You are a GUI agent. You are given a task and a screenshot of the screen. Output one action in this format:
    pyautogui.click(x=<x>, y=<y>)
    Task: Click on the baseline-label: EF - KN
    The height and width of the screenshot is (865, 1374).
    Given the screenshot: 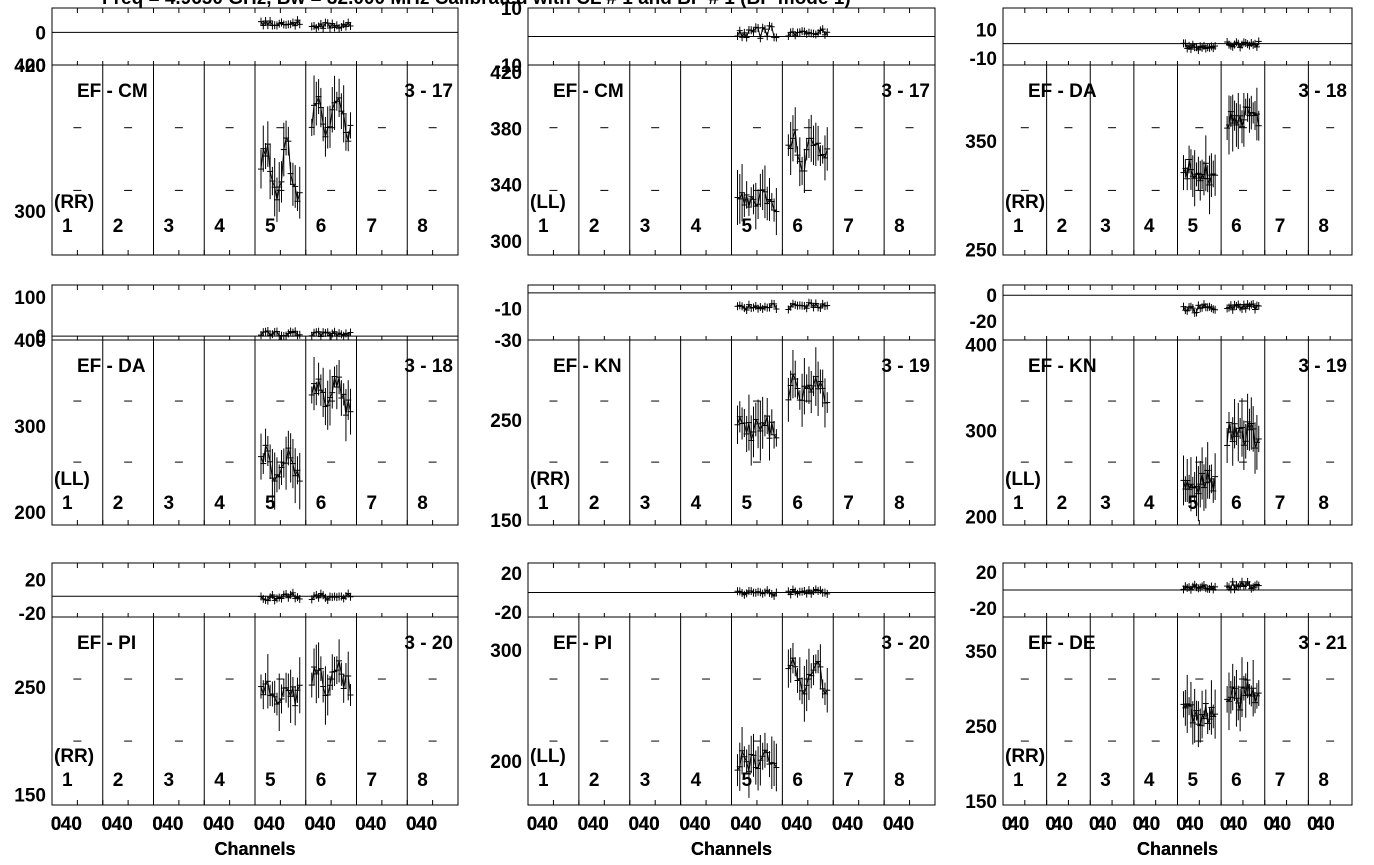 What is the action you would take?
    pyautogui.click(x=587, y=366)
    